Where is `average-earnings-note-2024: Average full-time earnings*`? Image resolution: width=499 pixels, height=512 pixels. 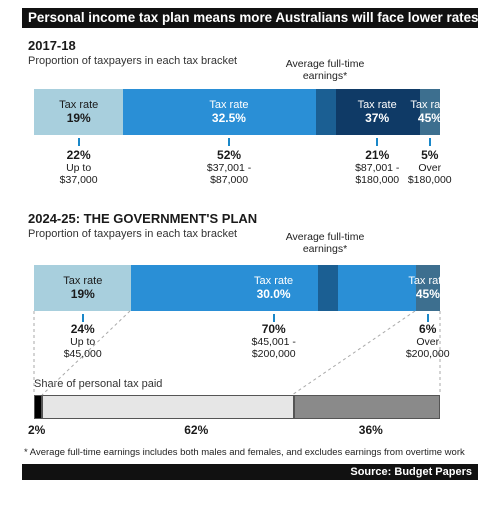
average-earnings-note-2024: Average full-time earnings* is located at coordinates (325, 243).